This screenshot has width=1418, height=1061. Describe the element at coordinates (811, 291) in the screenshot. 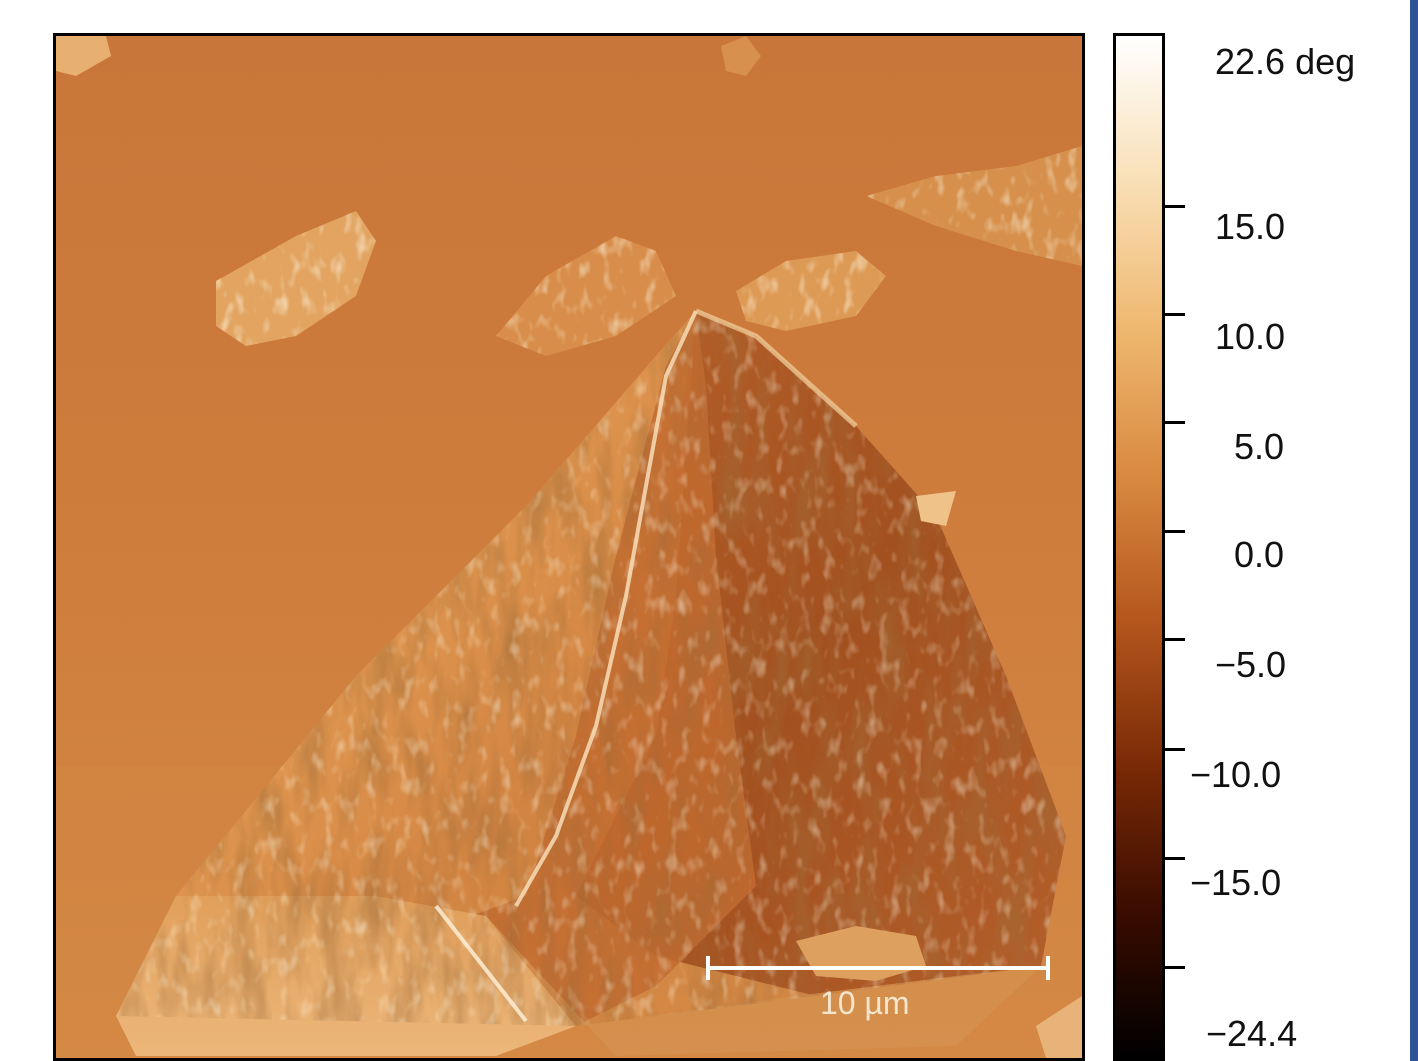

I see `flake-center-right` at that location.